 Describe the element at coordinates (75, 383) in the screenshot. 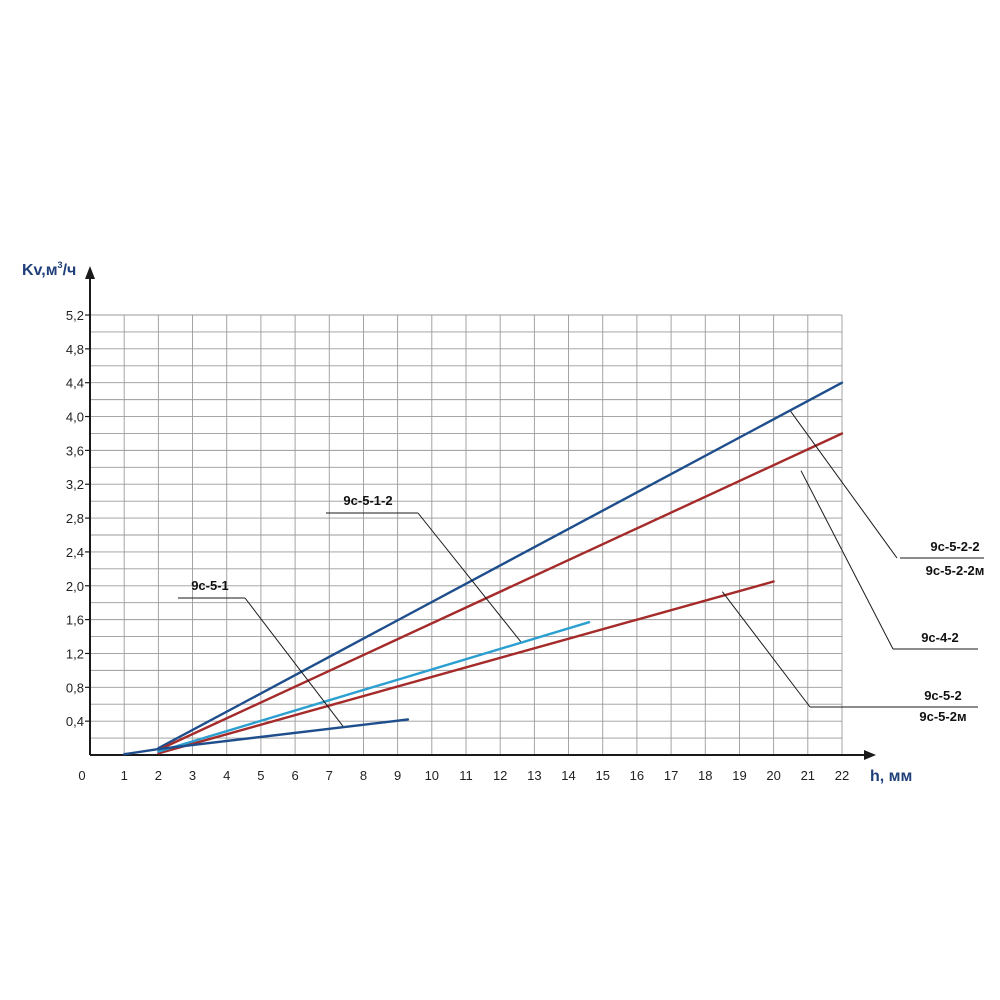

I see `y-tick-label: 4,4` at that location.